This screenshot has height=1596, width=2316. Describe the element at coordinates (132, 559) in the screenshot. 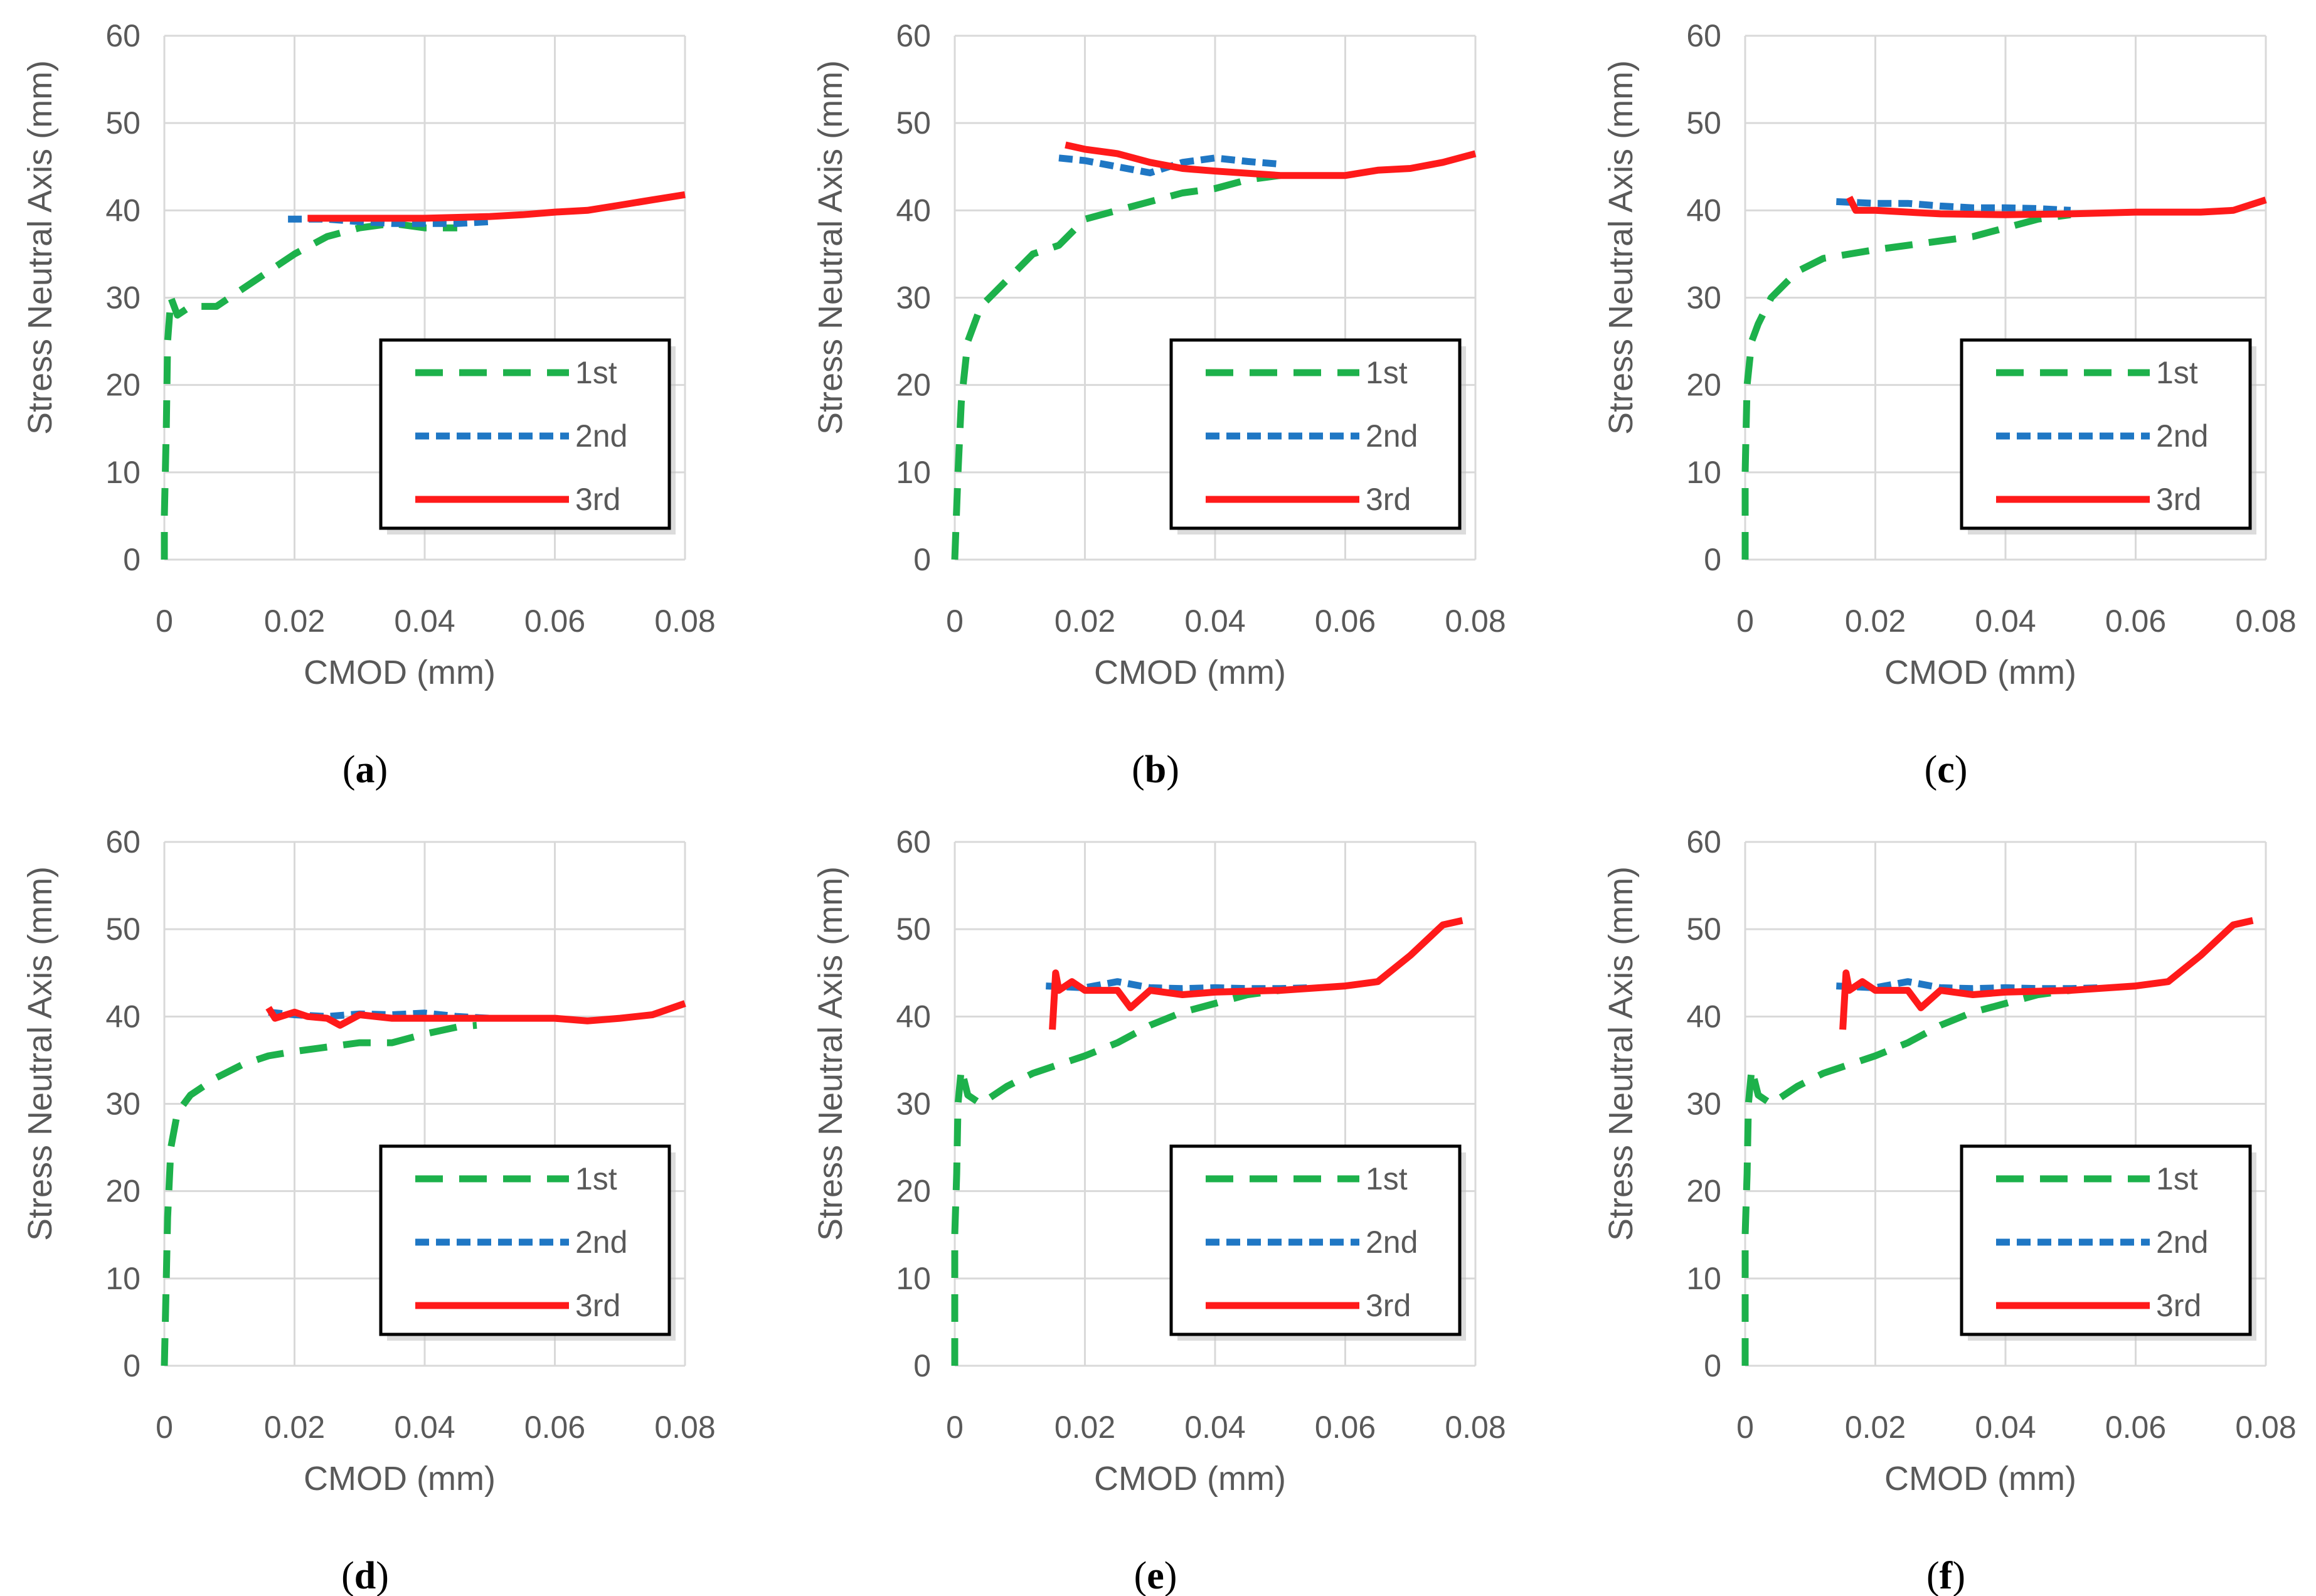

I see `chart-a-ytick-0: 0` at that location.